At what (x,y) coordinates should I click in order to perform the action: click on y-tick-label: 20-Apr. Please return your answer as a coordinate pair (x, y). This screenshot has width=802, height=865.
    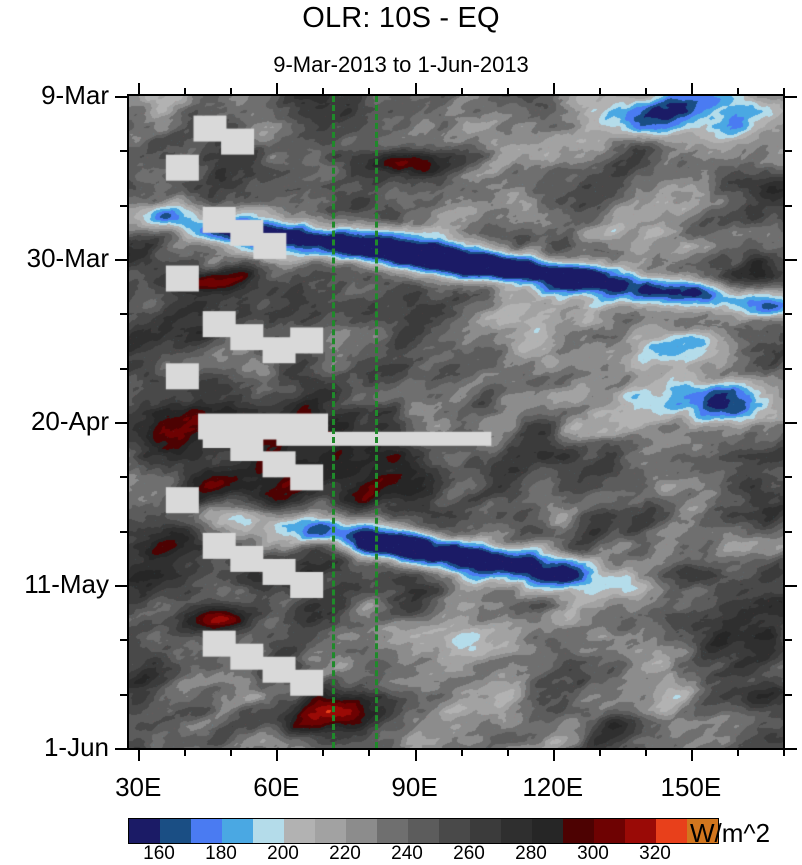
    Looking at the image, I should click on (69, 421).